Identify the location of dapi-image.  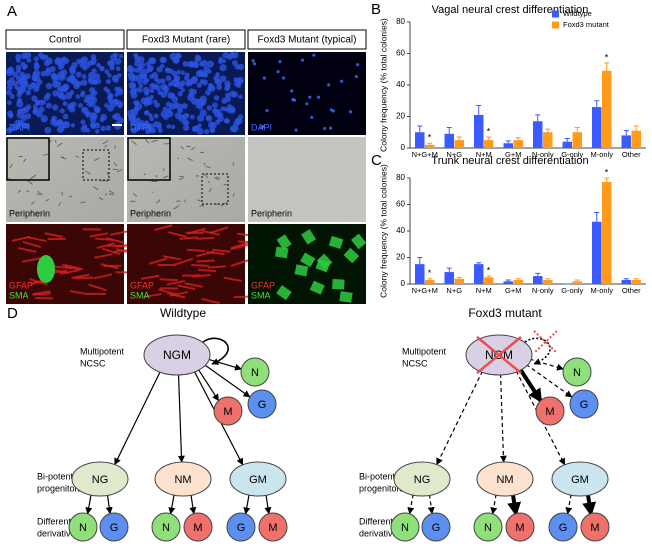
(307, 93).